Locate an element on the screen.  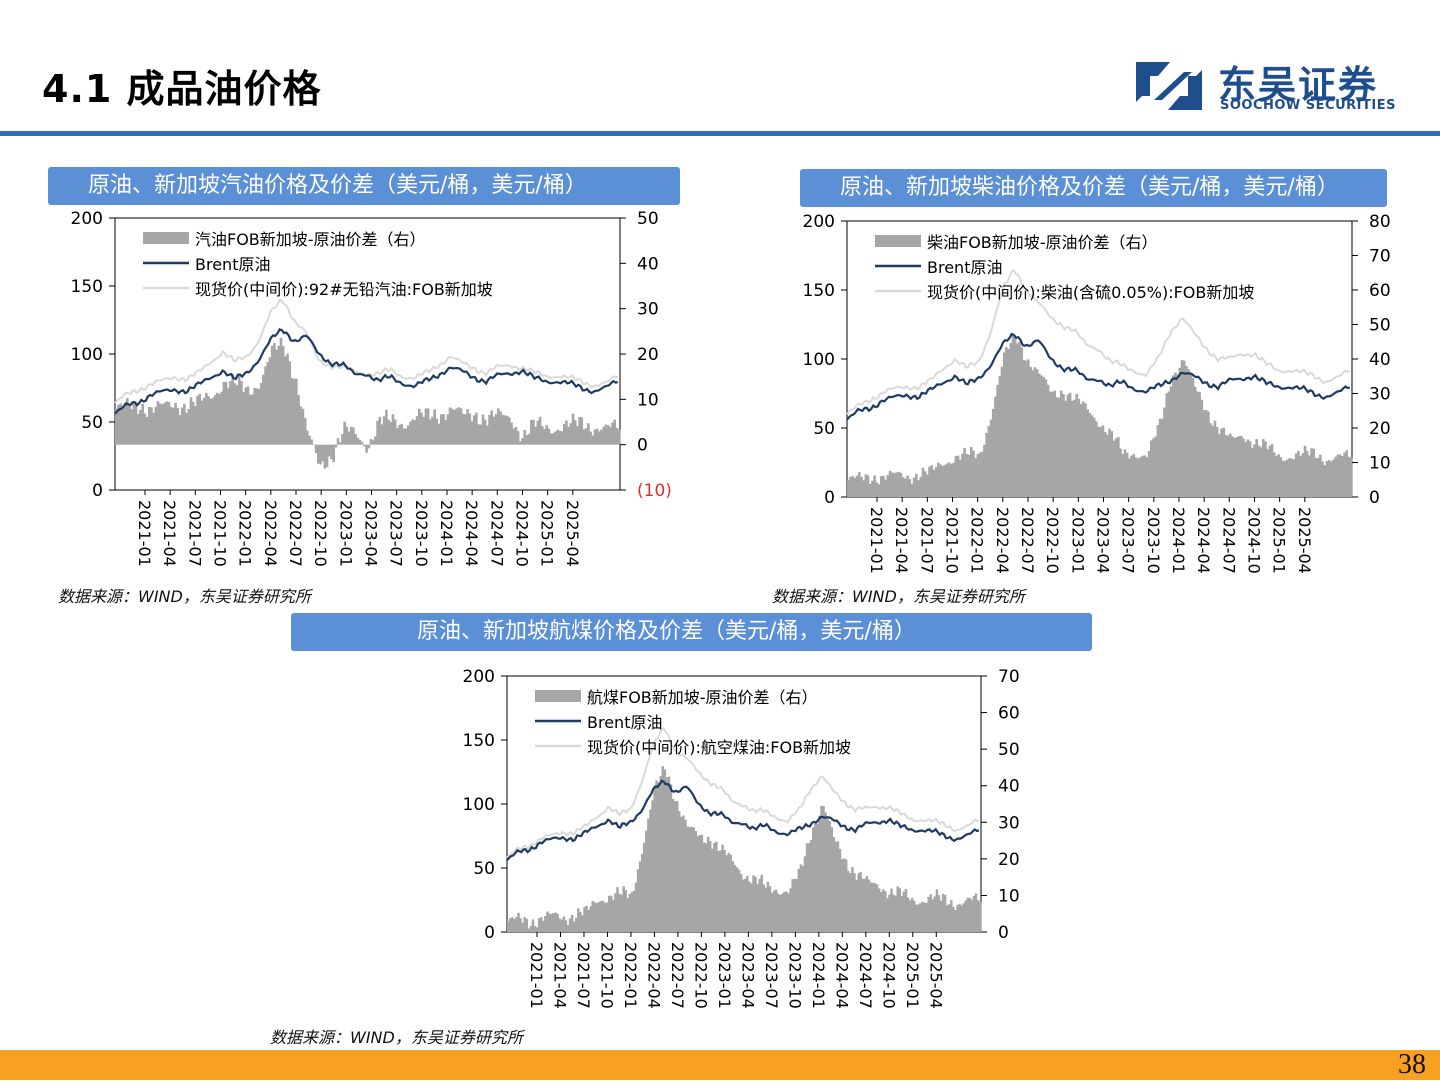
x-axis-label: 2021-04 is located at coordinates (901, 540).